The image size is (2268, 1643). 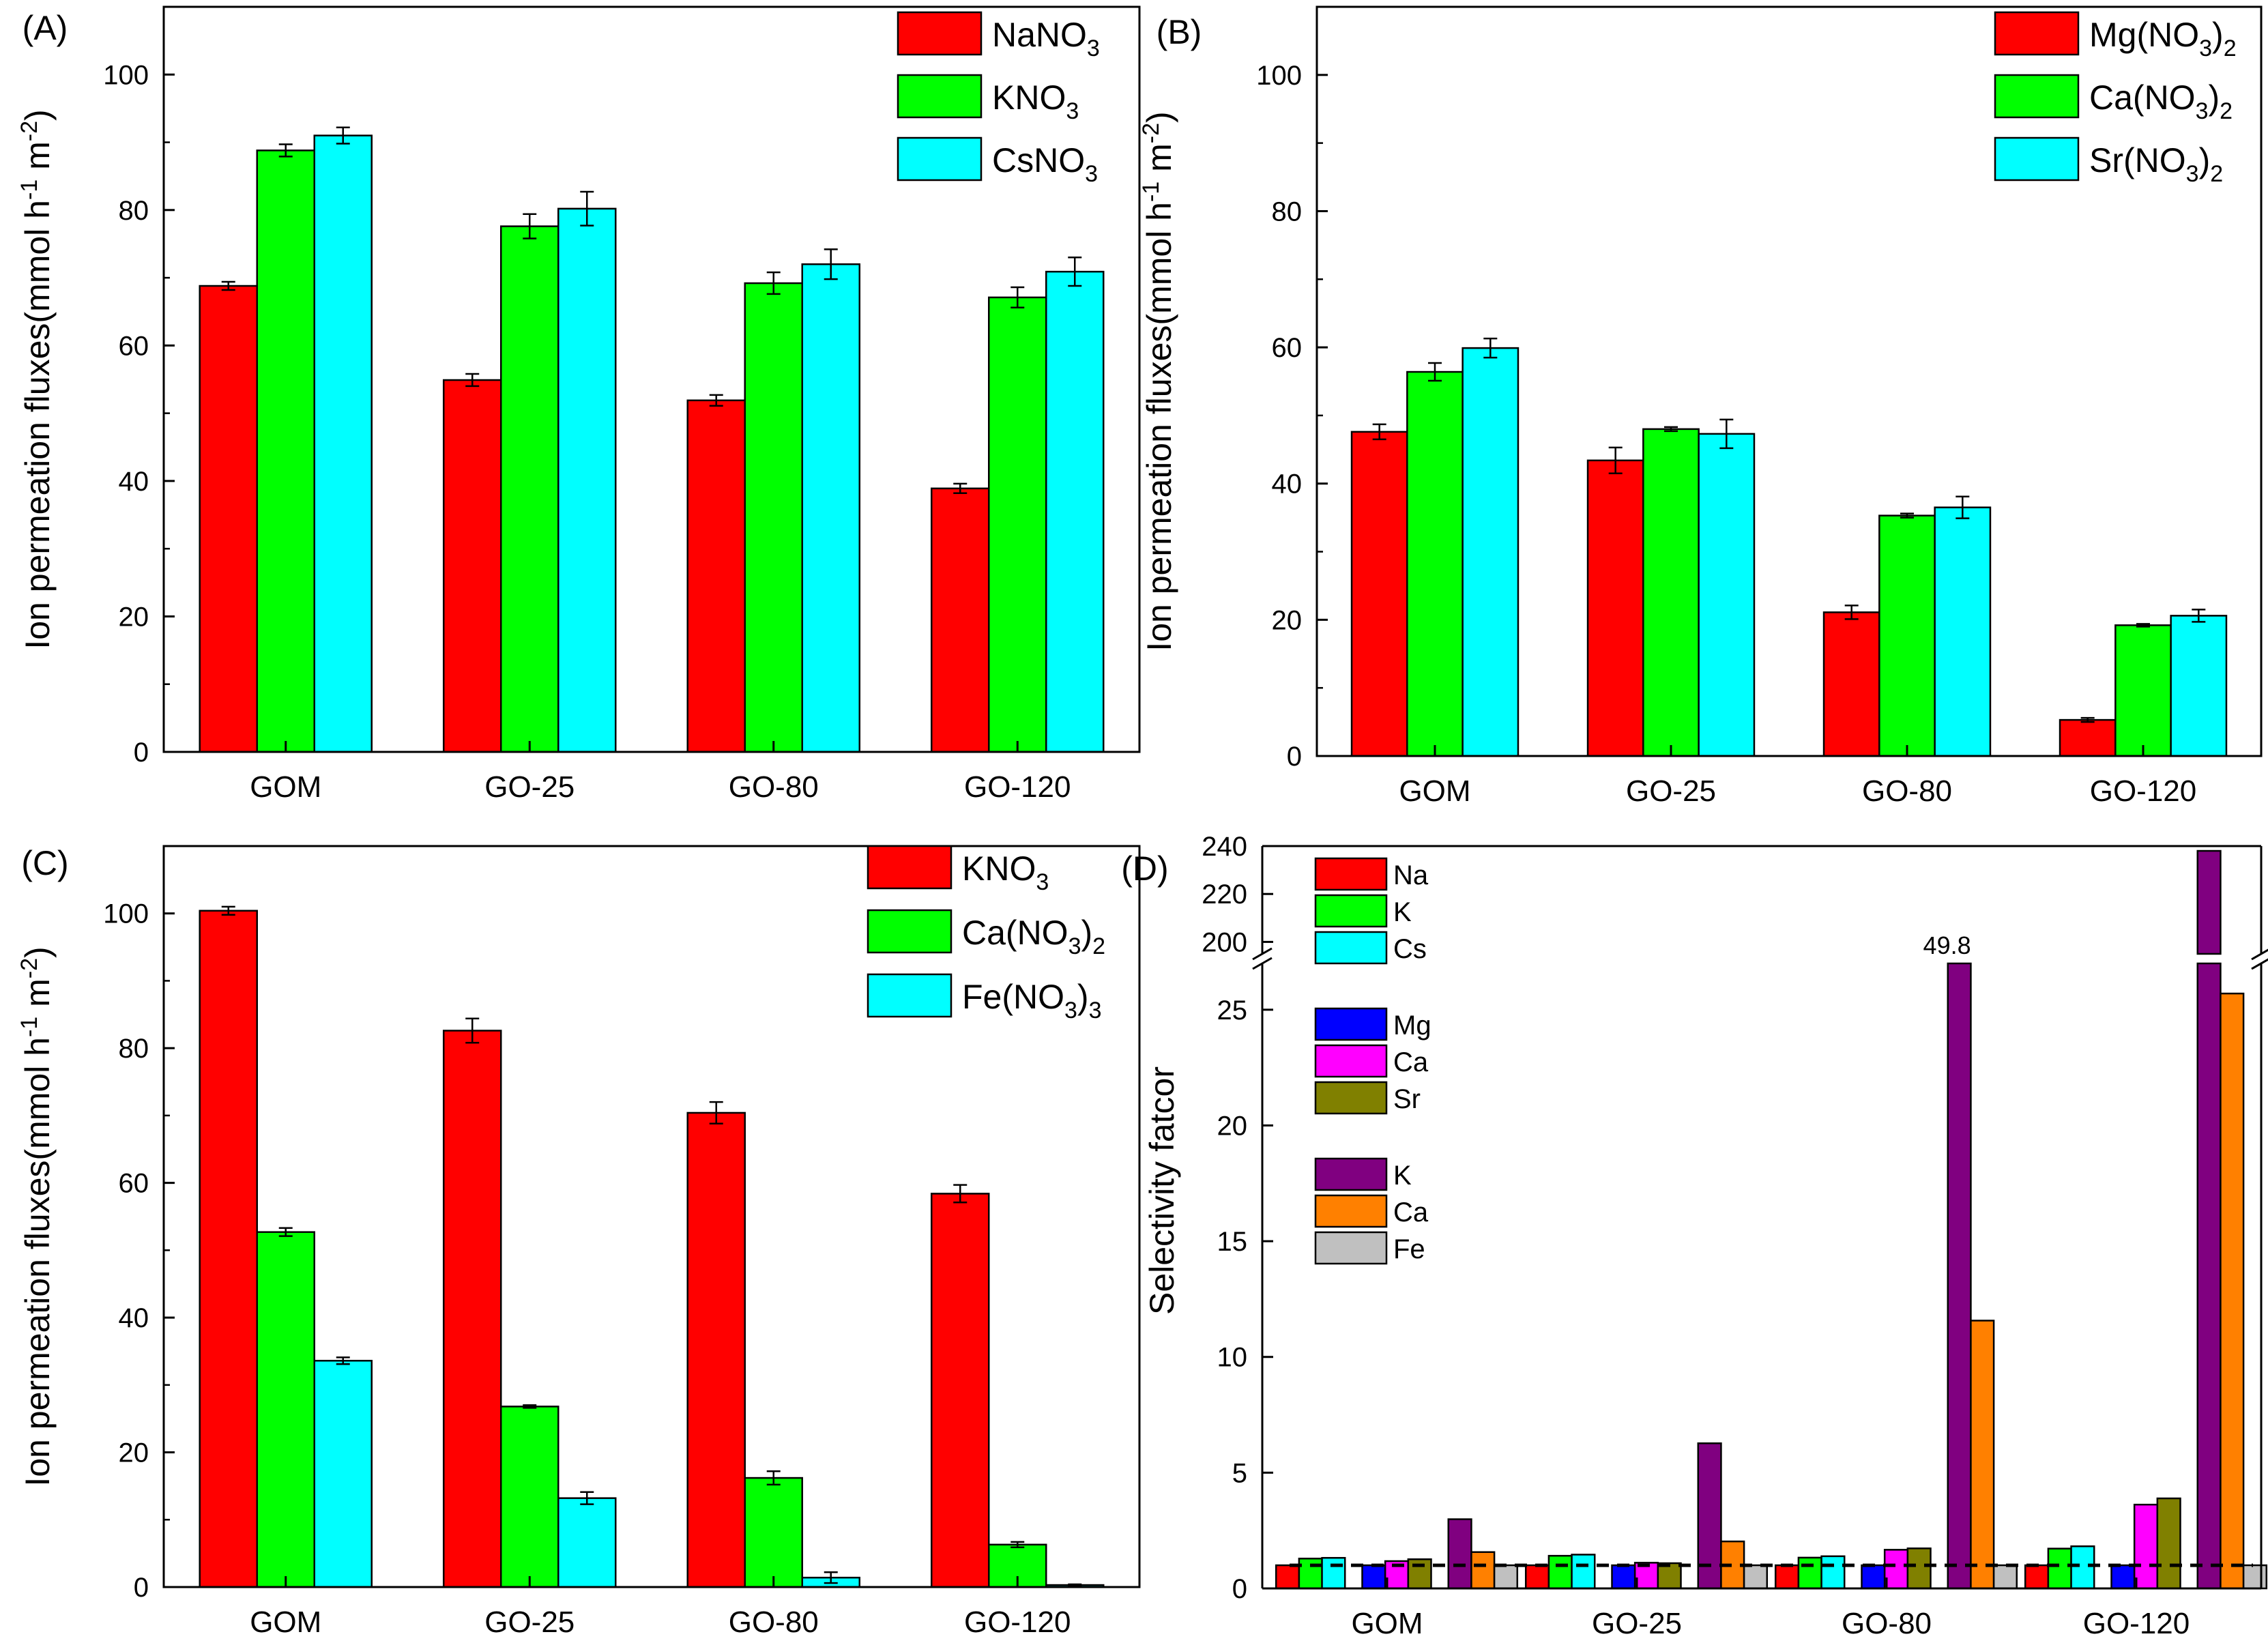 I want to click on panel-label: (B), so click(x=1179, y=32).